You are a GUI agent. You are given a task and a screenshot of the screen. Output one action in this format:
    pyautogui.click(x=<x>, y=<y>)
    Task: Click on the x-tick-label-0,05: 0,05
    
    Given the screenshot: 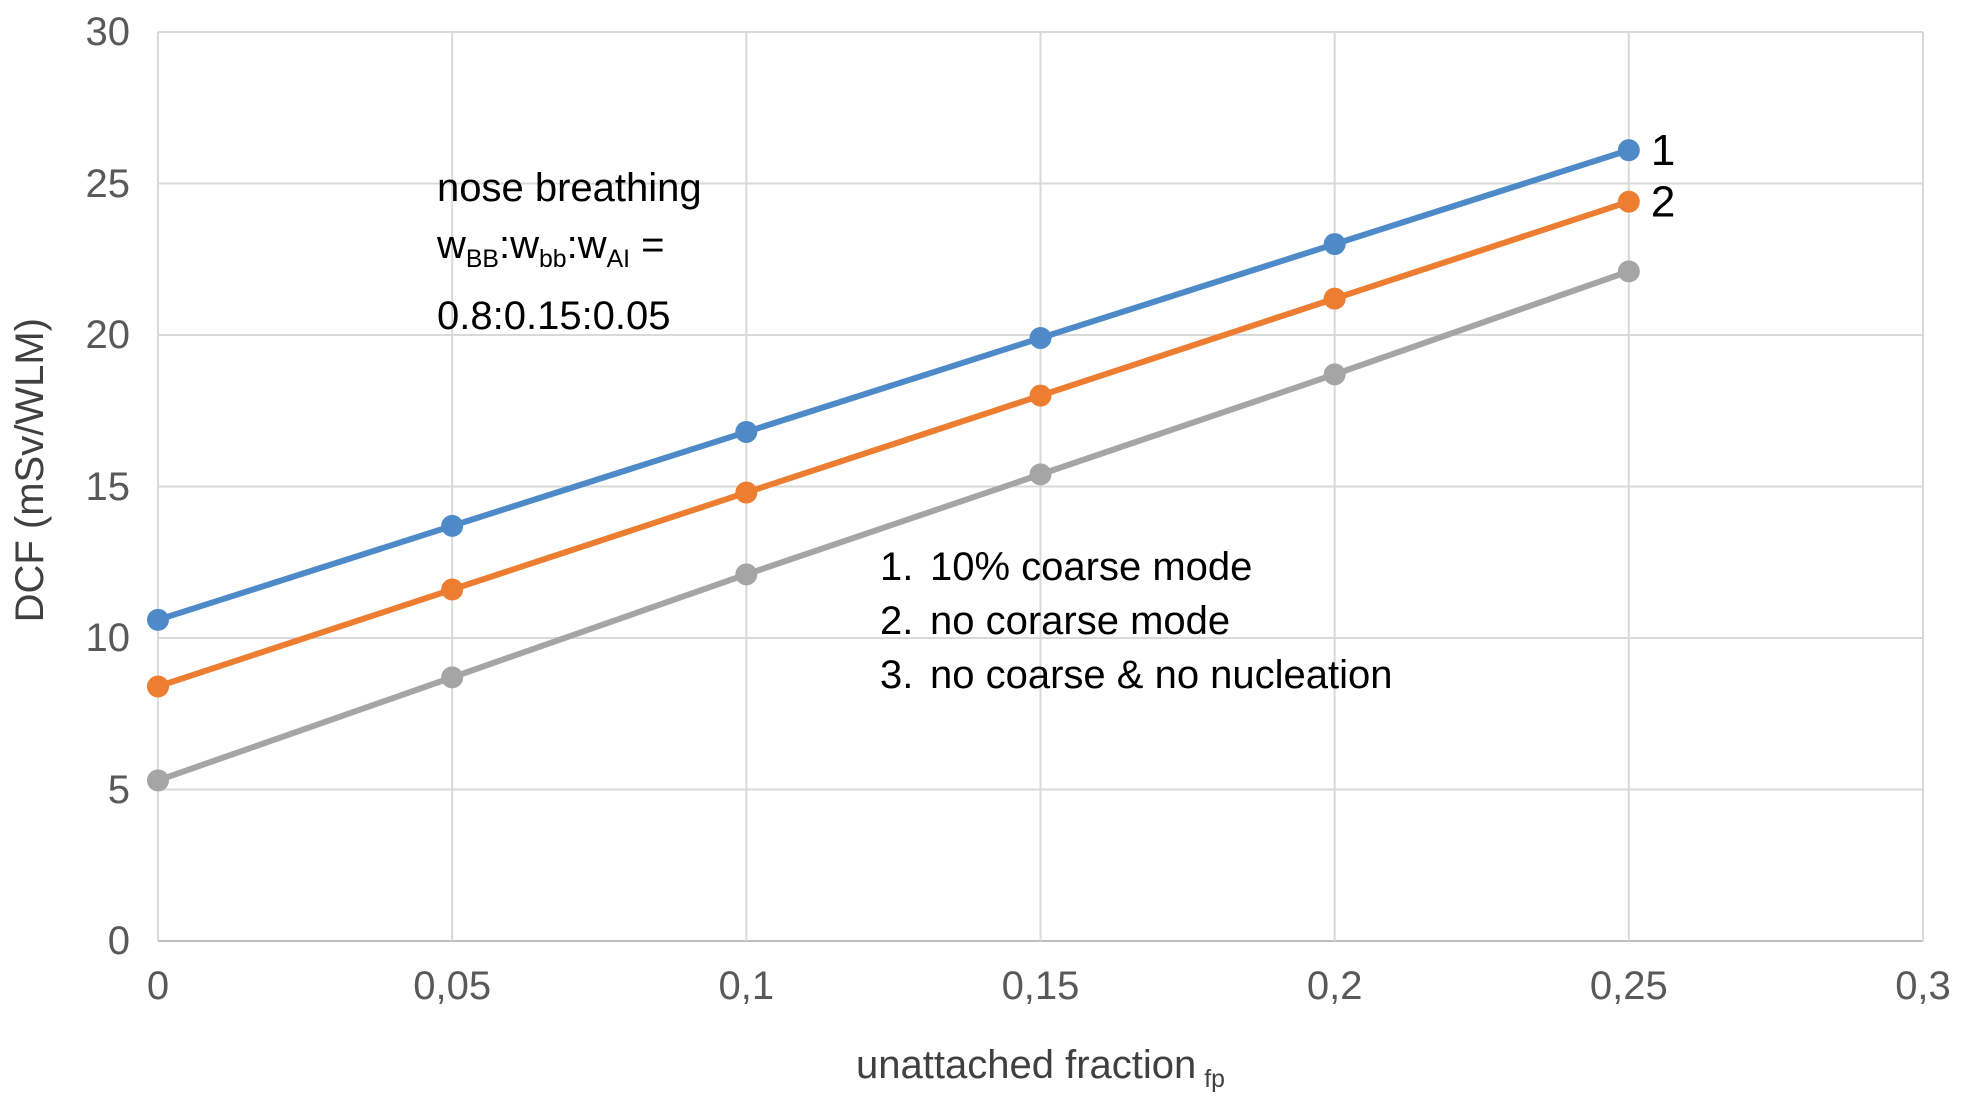 What is the action you would take?
    pyautogui.click(x=452, y=986)
    